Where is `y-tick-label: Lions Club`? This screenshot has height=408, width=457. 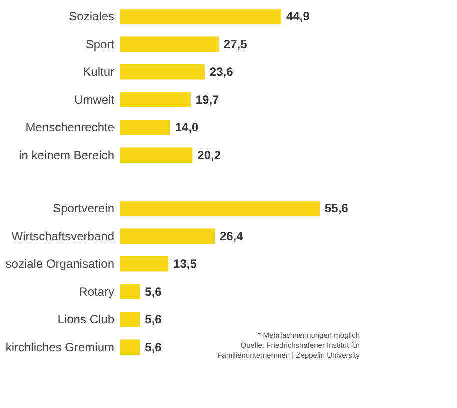
y-tick-label: Lions Club is located at coordinates (86, 319).